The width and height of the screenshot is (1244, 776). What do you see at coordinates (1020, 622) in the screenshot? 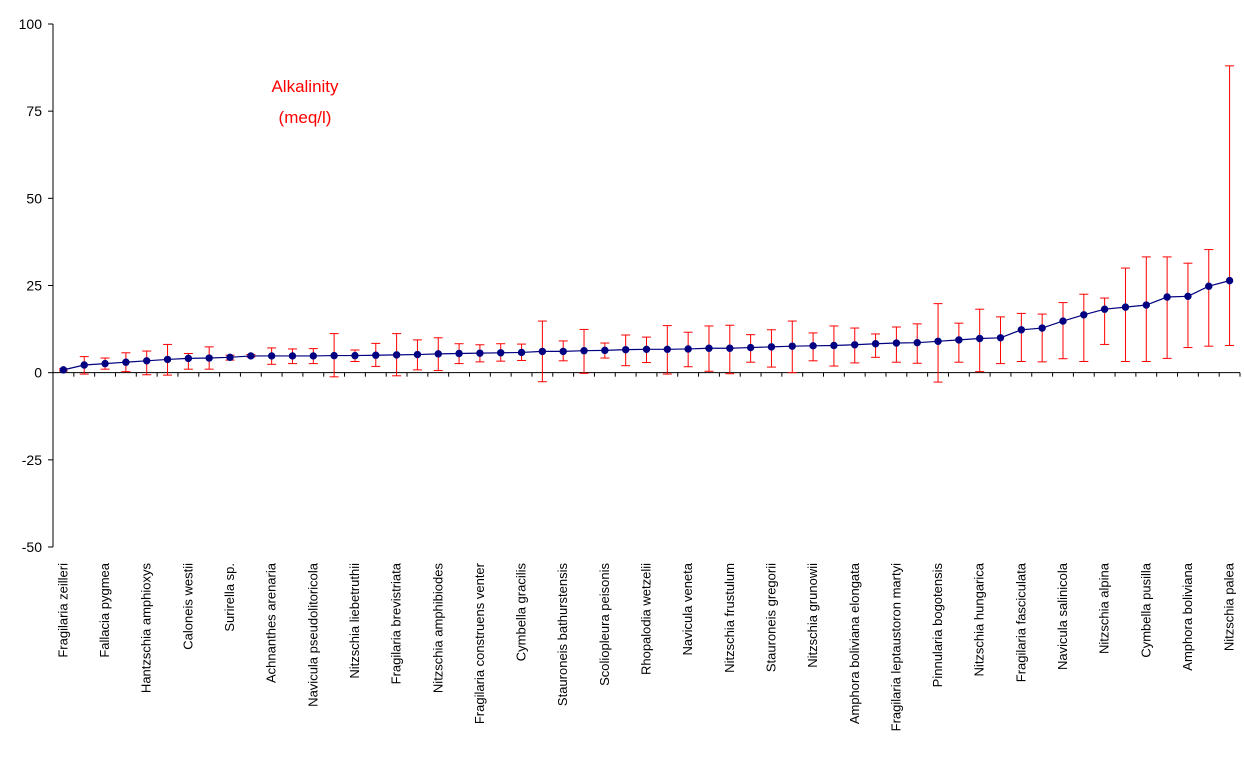
I see `x-category-label: Fragilaria fasciculata` at bounding box center [1020, 622].